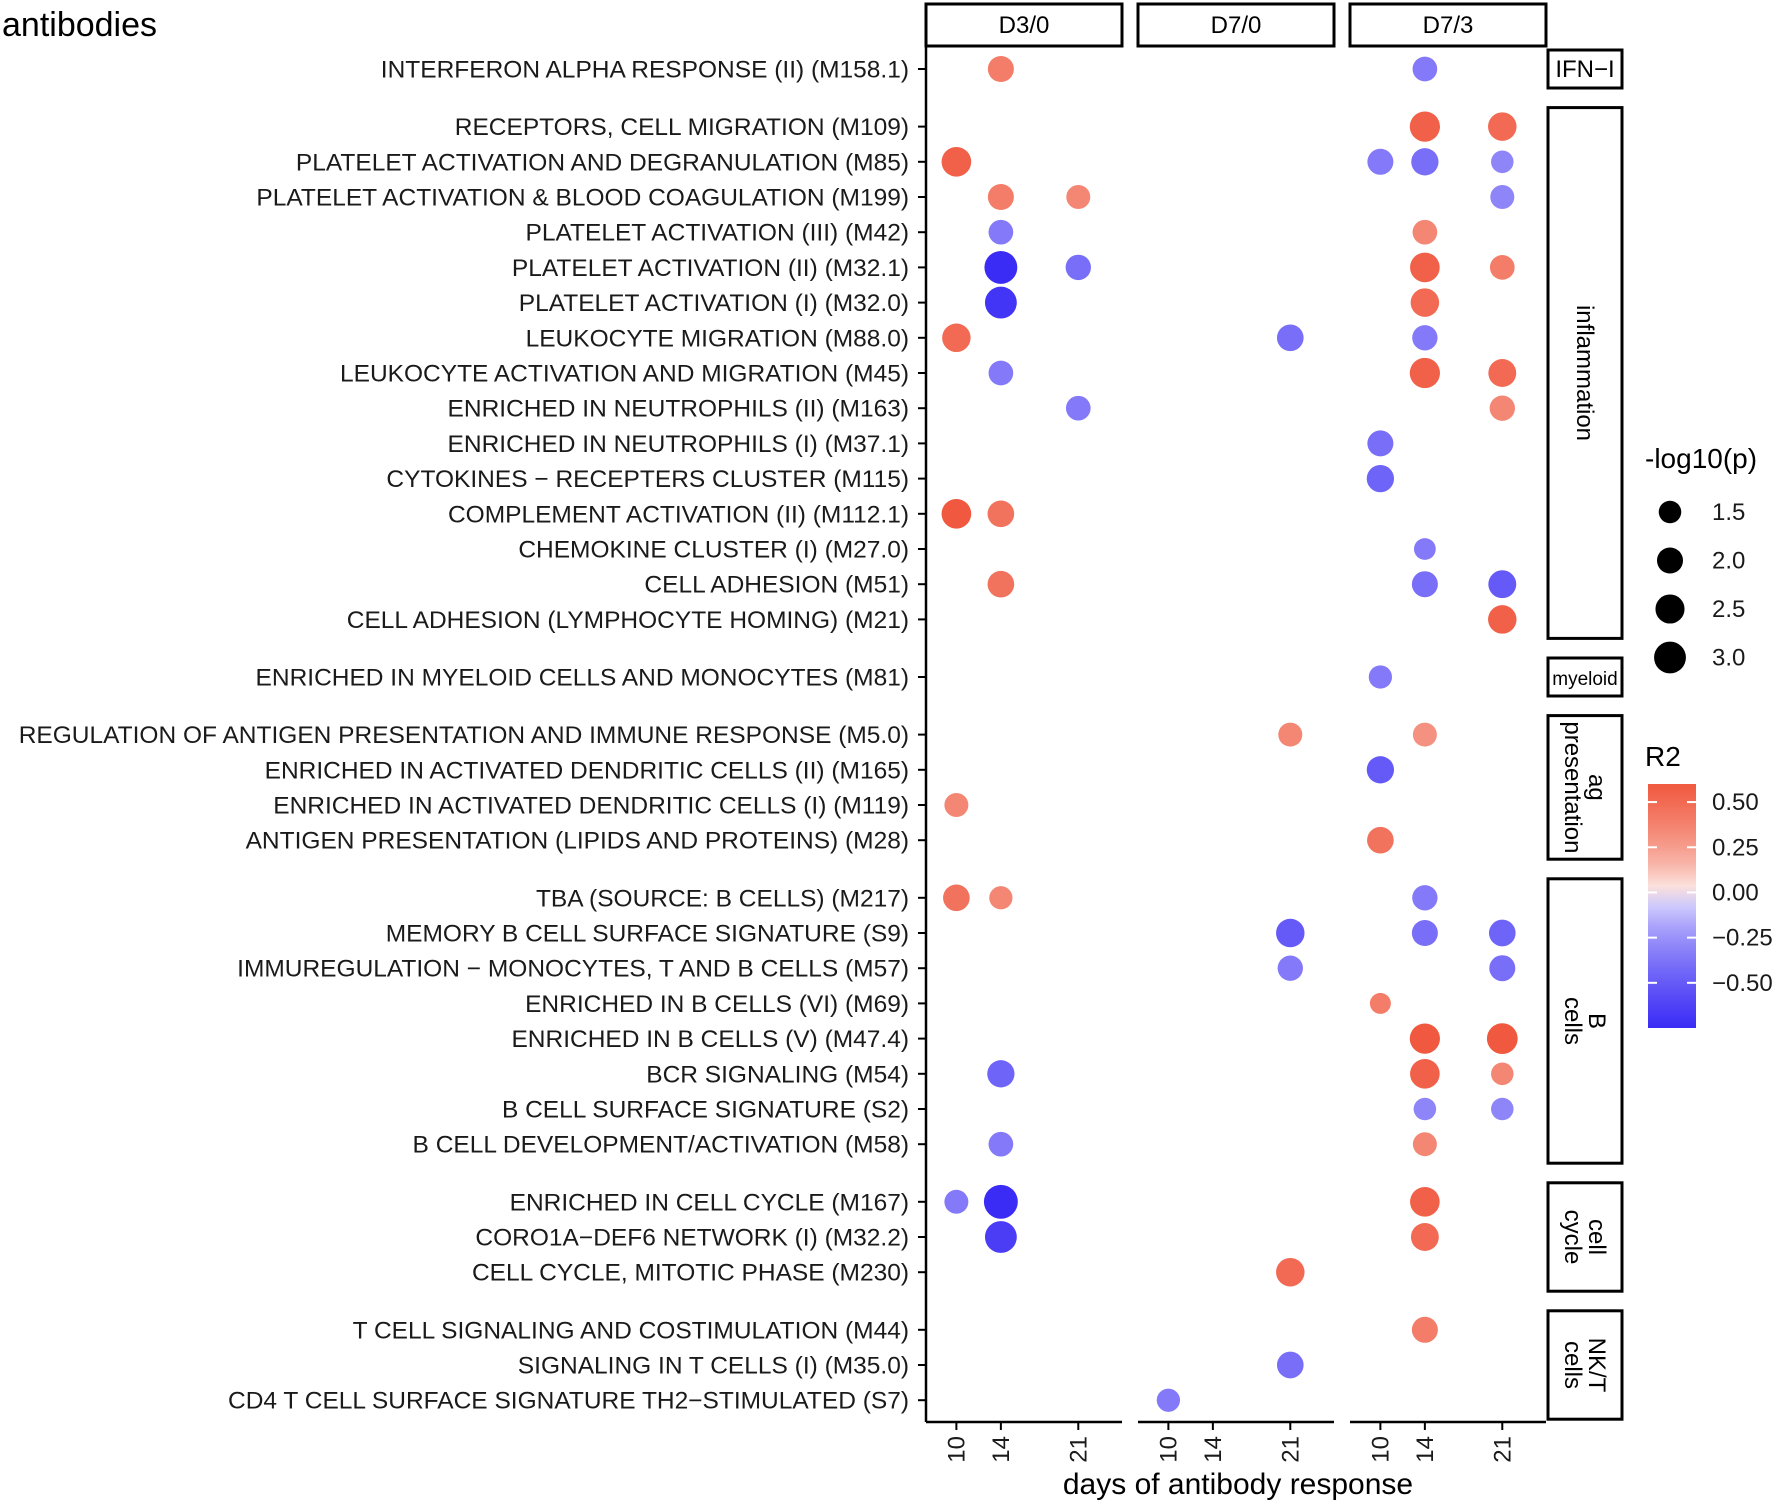 The image size is (1772, 1502). I want to click on color-legend-label: 0.25, so click(1735, 847).